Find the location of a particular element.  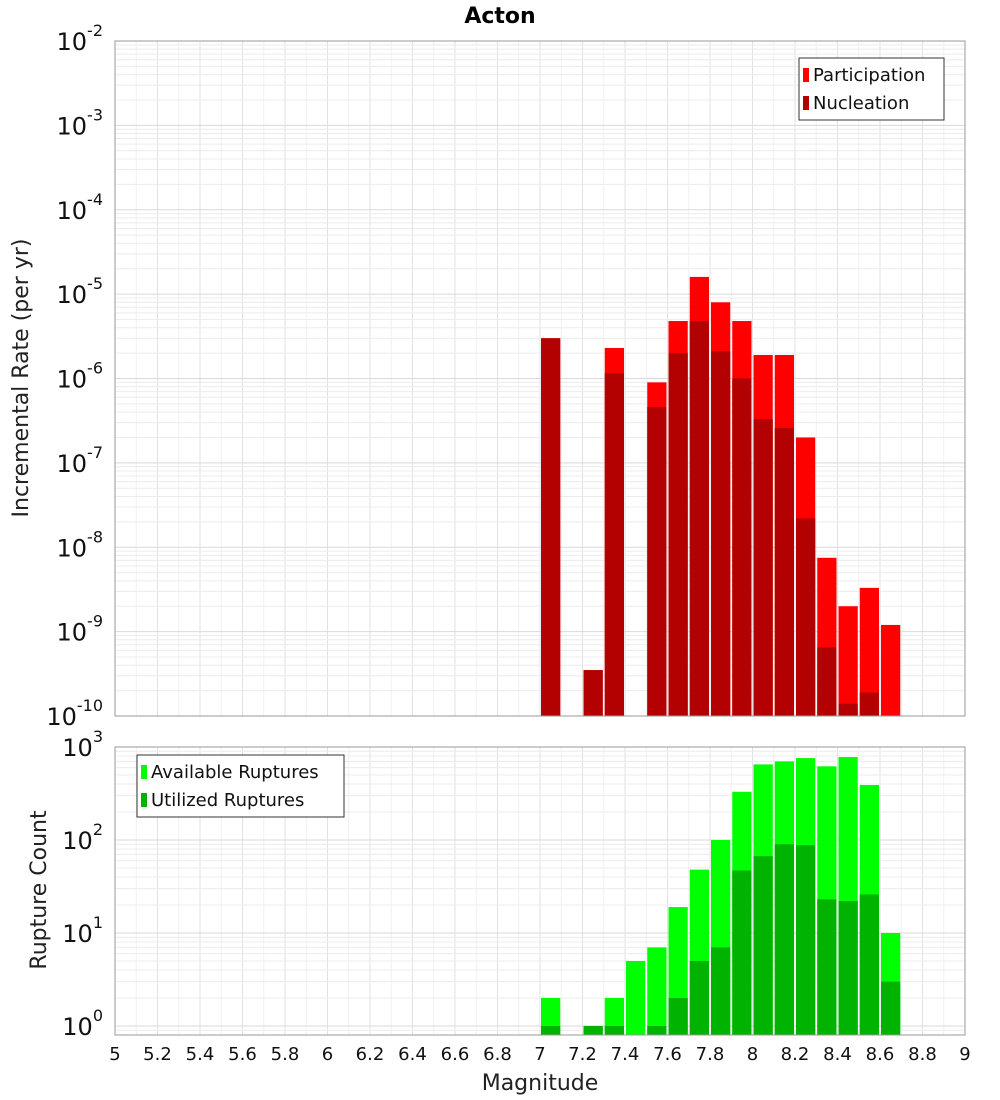

x-tick-label: 5.6 is located at coordinates (242, 1054).